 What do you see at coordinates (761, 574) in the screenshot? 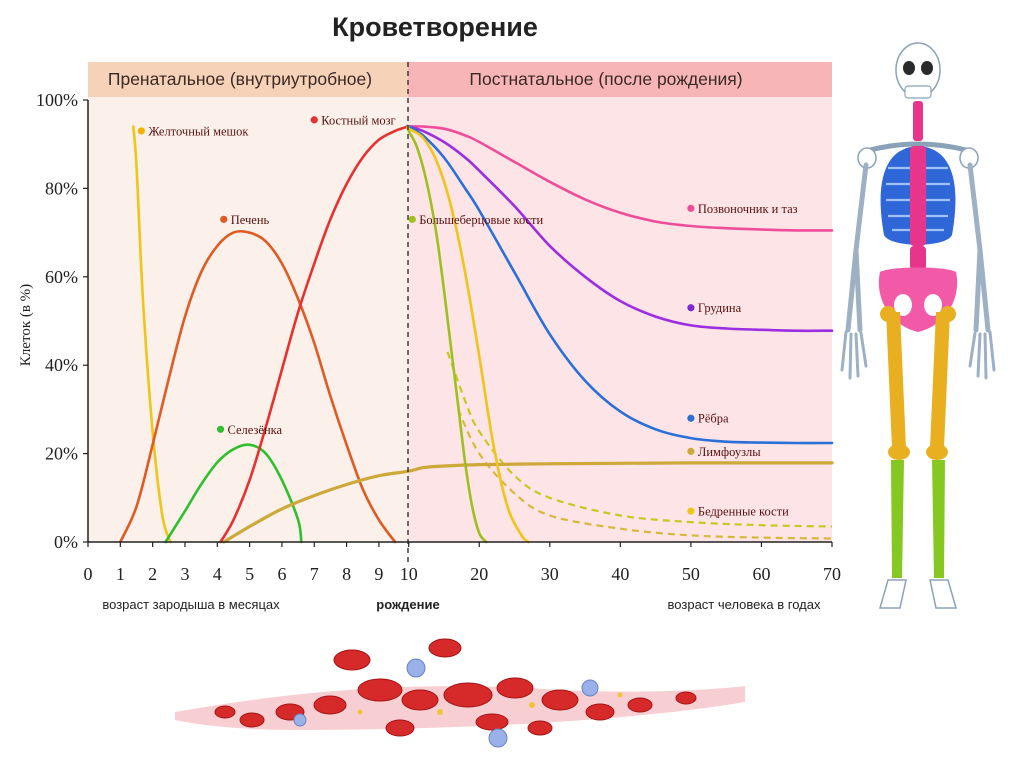
I see `x-tick-label: 60` at bounding box center [761, 574].